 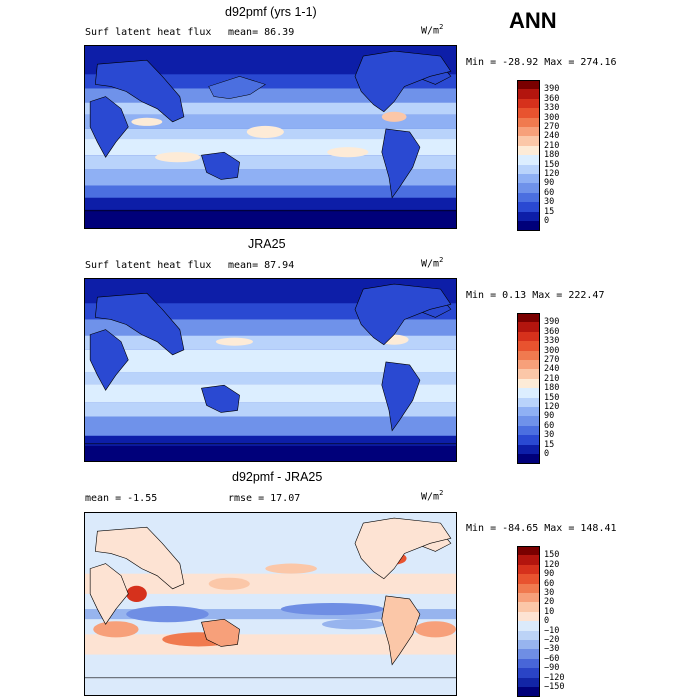 I want to click on panel3-title: d92pmf - JRA25, so click(x=277, y=477).